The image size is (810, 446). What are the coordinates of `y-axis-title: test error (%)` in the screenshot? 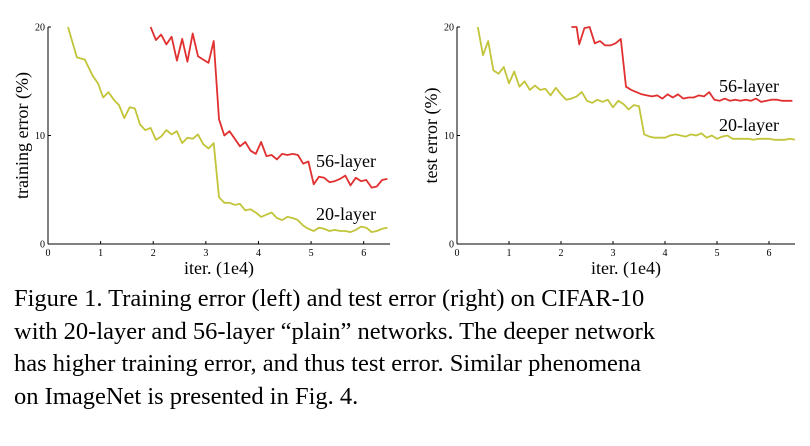 It's located at (431, 136).